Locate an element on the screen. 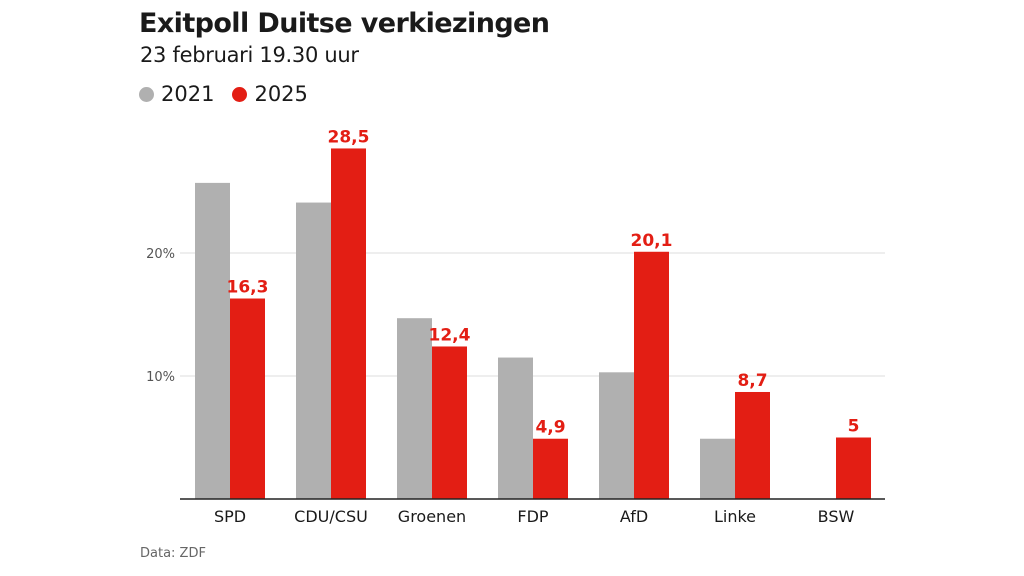 This screenshot has width=1024, height=576. x-tick-label-afd: AfD is located at coordinates (634, 516).